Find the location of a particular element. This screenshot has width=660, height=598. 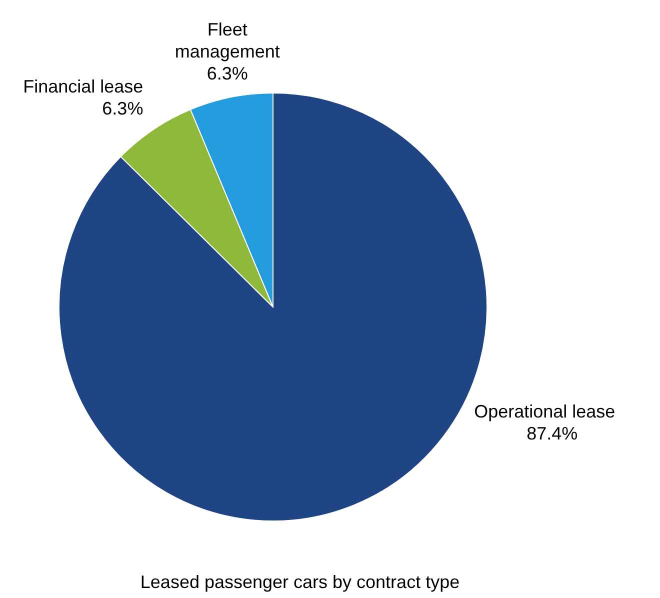

slice-label: Fleet management is located at coordinates (227, 41).